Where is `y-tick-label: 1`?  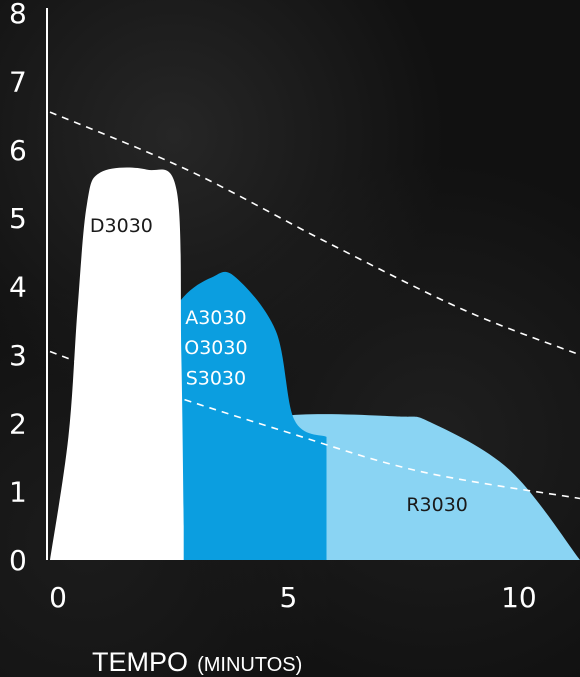
y-tick-label: 1 is located at coordinates (18, 492).